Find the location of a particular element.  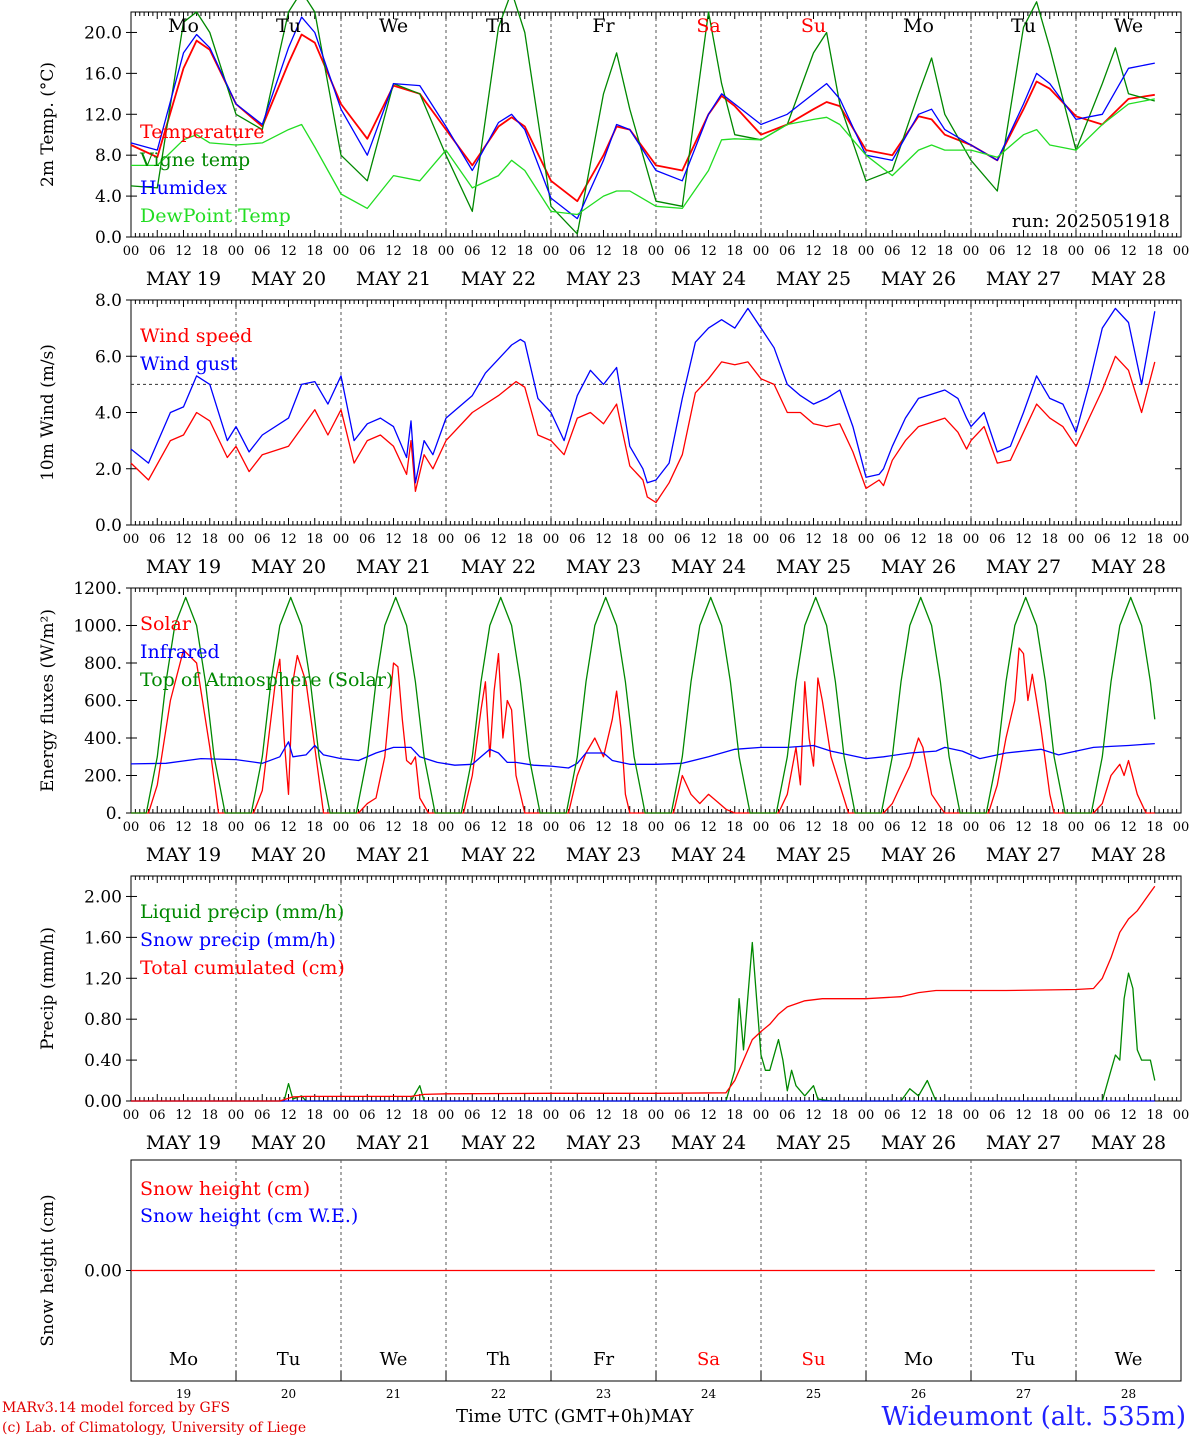

x-date-label: MAY 24 is located at coordinates (708, 567).